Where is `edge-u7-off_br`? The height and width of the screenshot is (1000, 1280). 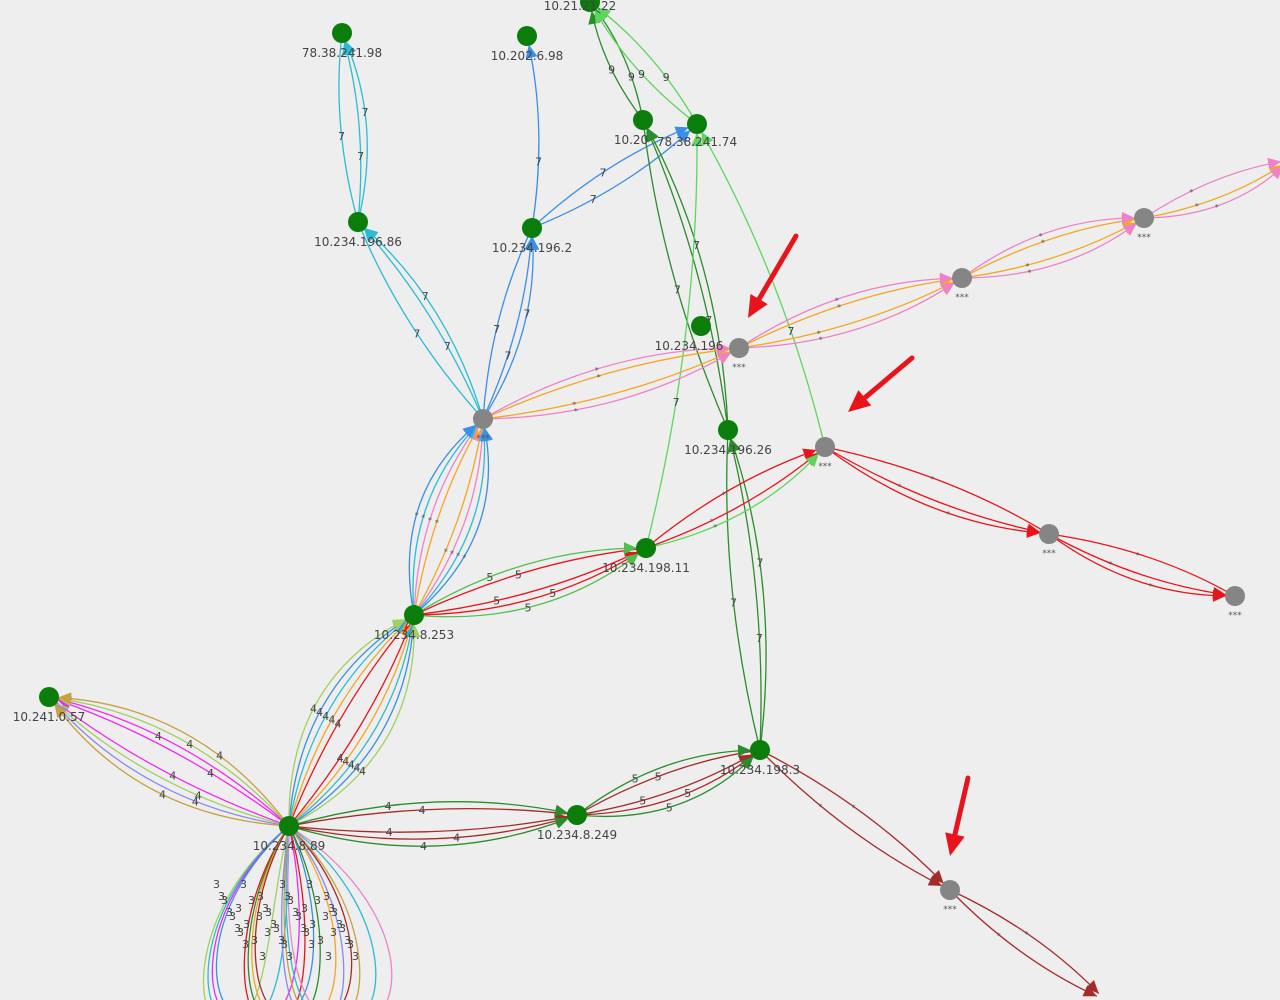 edge-u7-off_br is located at coordinates (1023, 943).